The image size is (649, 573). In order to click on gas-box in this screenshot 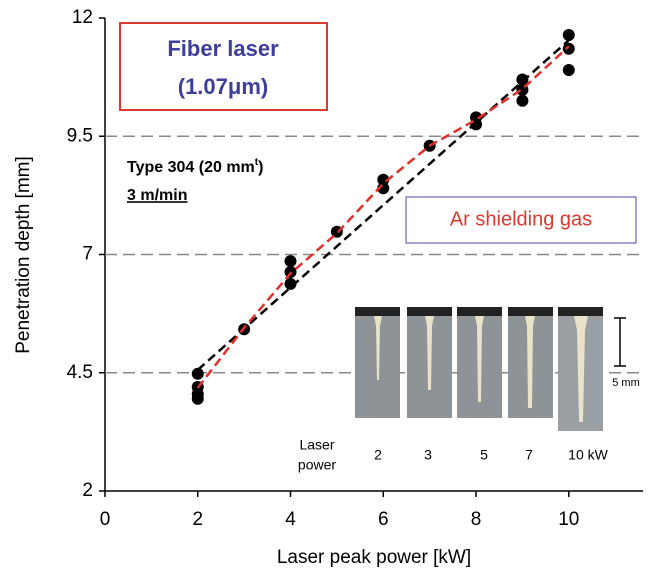, I will do `click(521, 220)`.